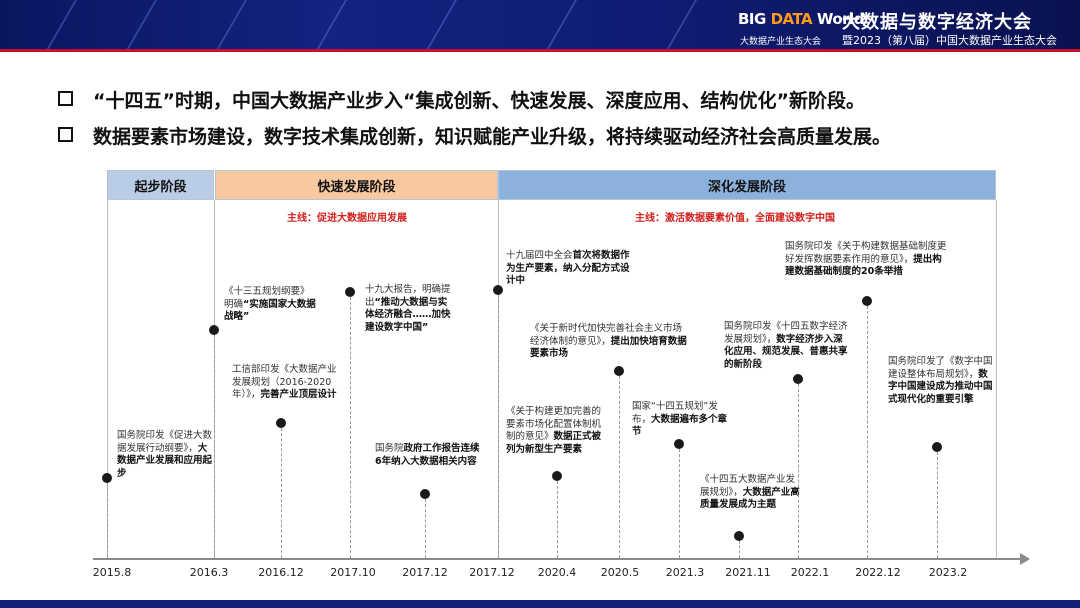  What do you see at coordinates (284, 382) in the screenshot?
I see `event-note-2016-12: 工信部印发《大数据产业发展规划（2016-2020年）》，完善产业顶层设计` at bounding box center [284, 382].